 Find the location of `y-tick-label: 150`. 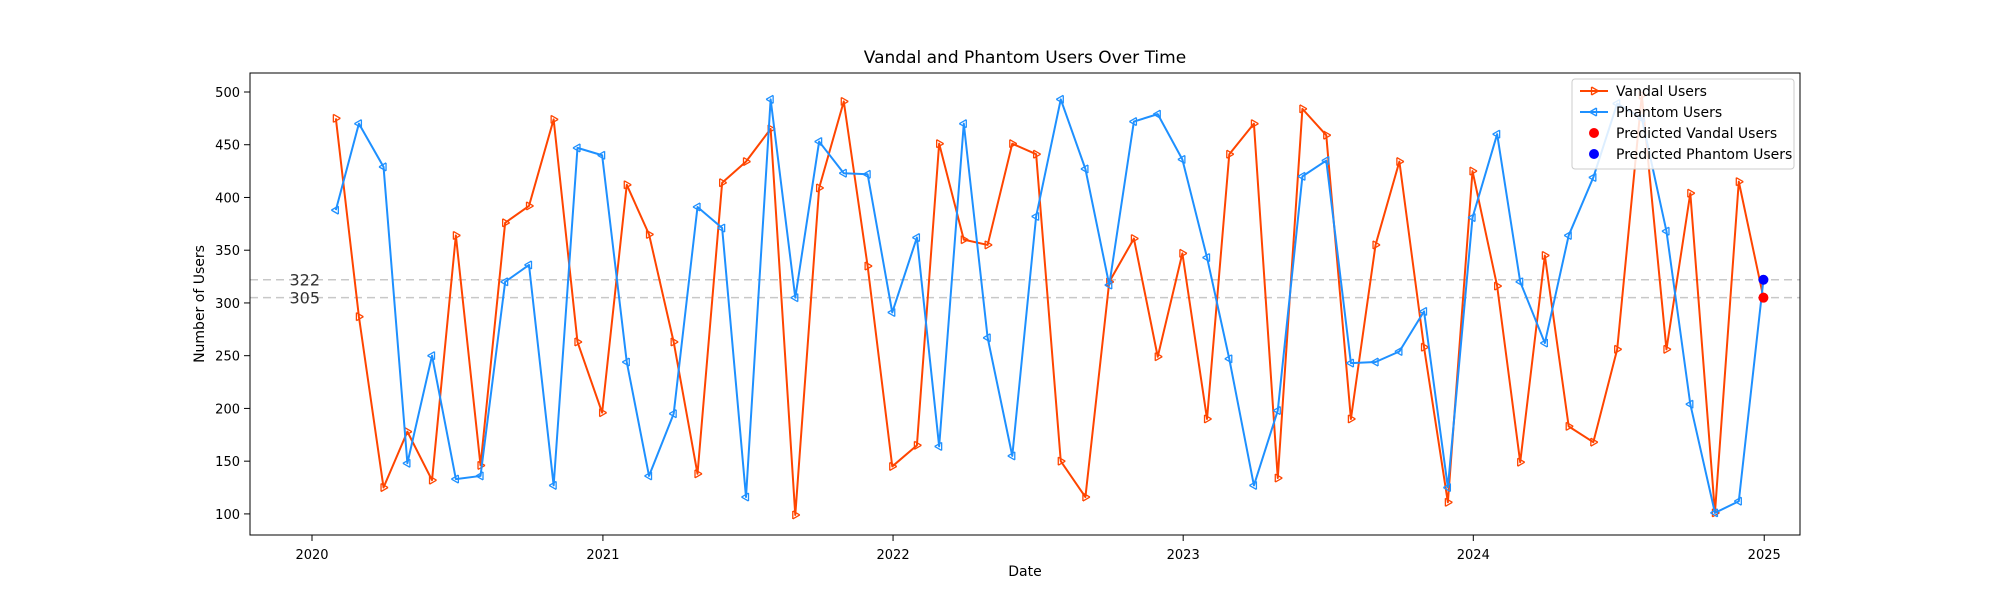

y-tick-label: 150 is located at coordinates (227, 462).